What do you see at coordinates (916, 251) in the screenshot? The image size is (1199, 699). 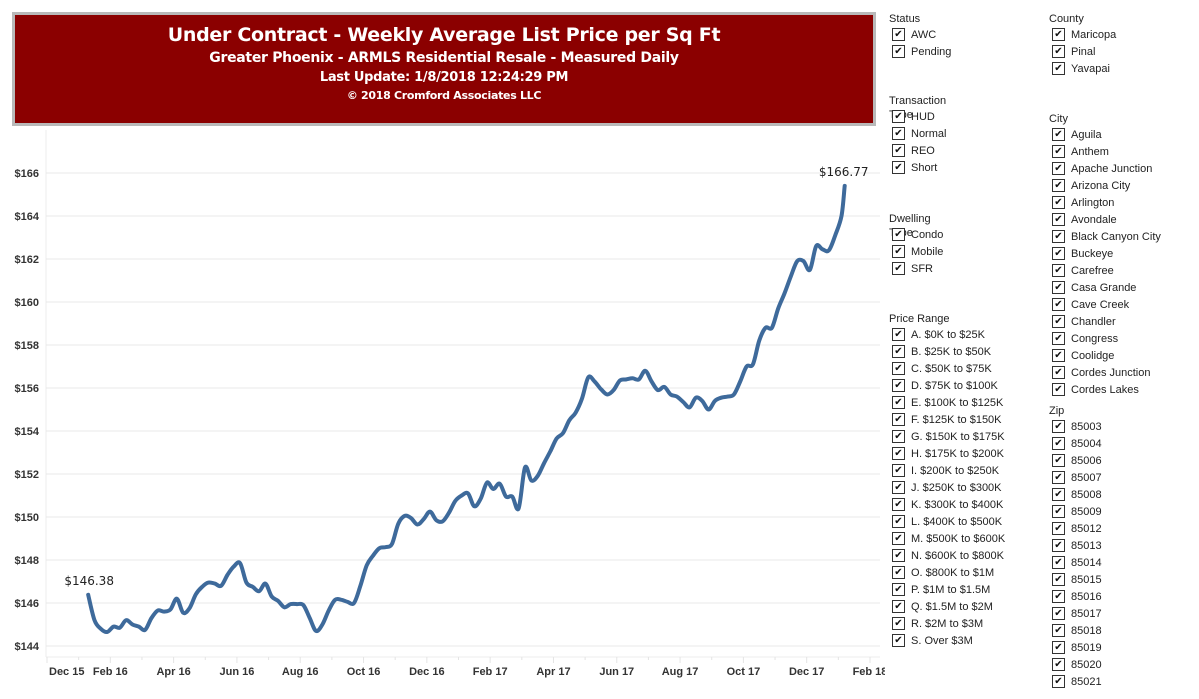 I see `filter-option: ✔ Mobile` at bounding box center [916, 251].